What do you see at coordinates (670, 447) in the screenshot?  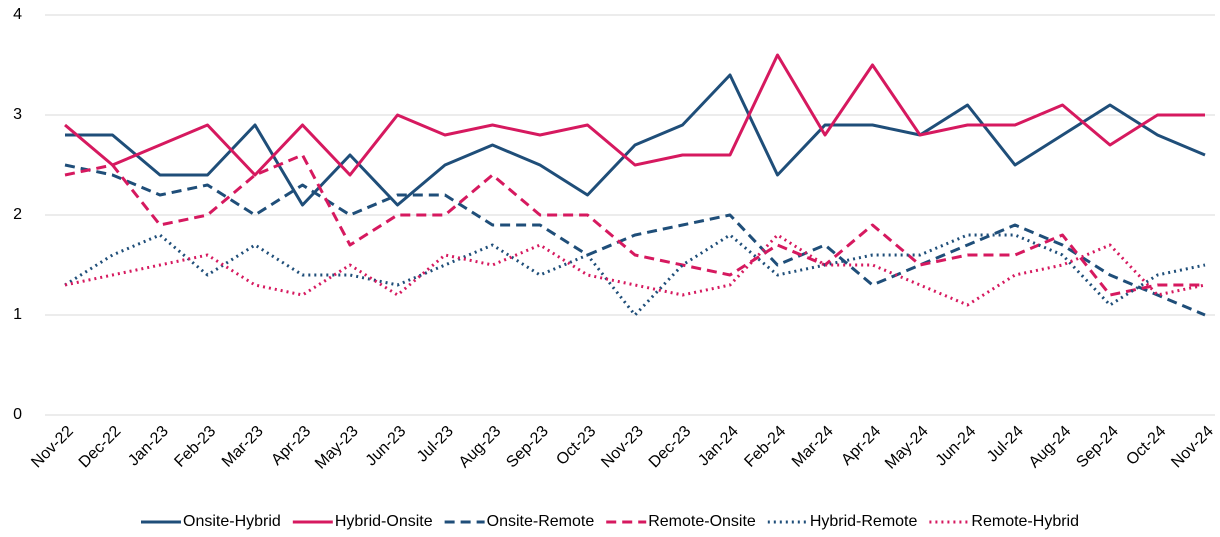 I see `x-tick-label: Dec-23` at bounding box center [670, 447].